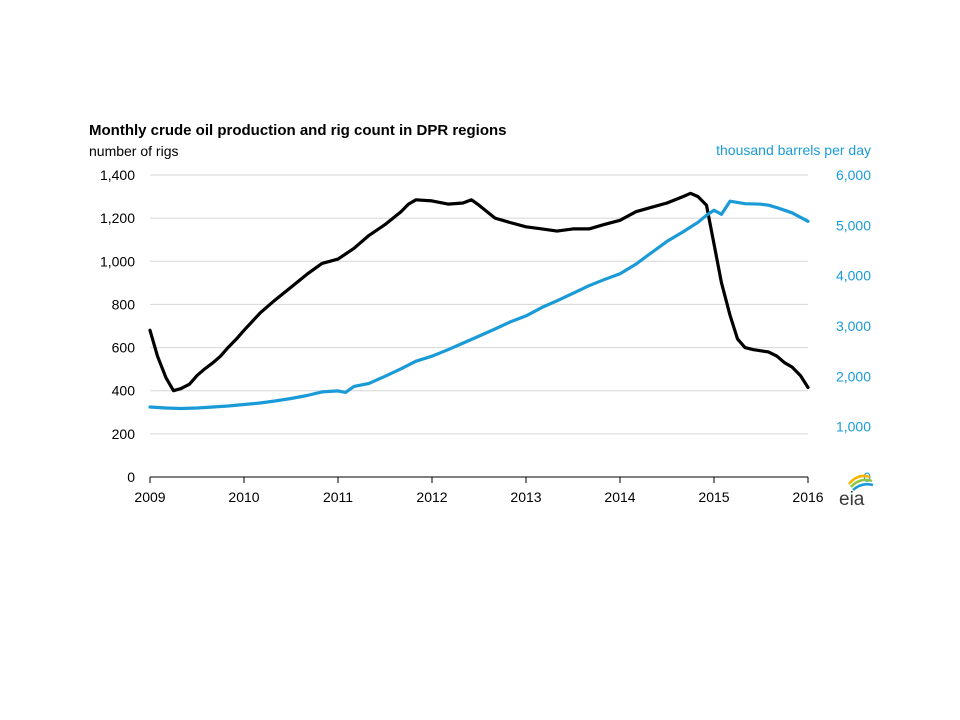 This screenshot has width=960, height=720. Describe the element at coordinates (133, 151) in the screenshot. I see `y-axis-left-label: number of rigs` at that location.